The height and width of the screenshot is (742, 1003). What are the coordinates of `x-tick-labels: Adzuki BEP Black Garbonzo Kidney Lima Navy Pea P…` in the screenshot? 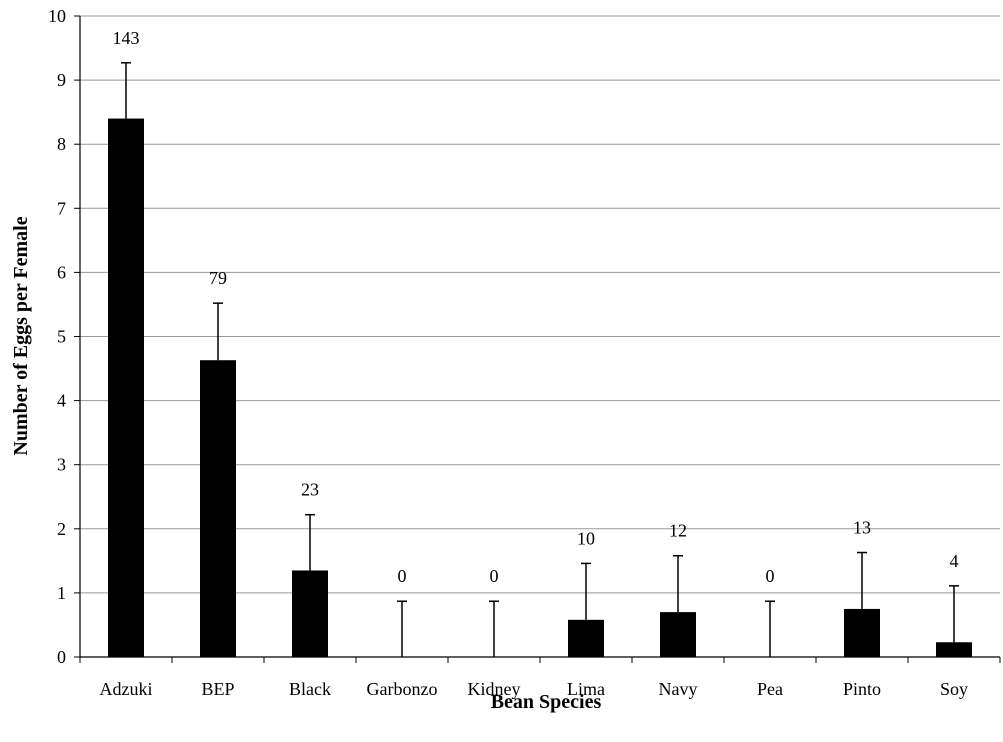 It's located at (534, 689).